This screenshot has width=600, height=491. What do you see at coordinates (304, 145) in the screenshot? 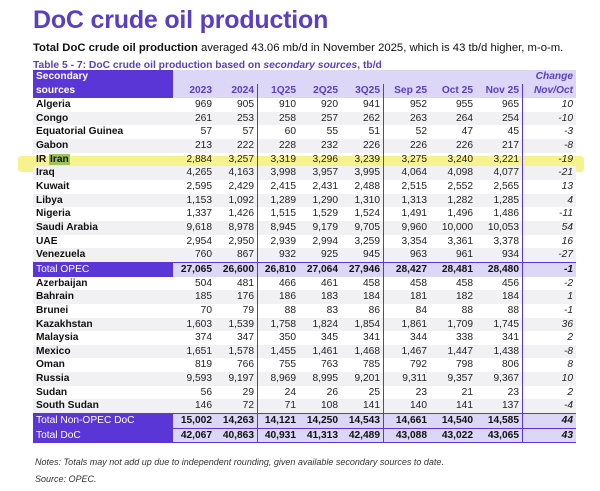
I see `table-row: Gabon 213 222 228 232 226 226 226 217 -8` at bounding box center [304, 145].